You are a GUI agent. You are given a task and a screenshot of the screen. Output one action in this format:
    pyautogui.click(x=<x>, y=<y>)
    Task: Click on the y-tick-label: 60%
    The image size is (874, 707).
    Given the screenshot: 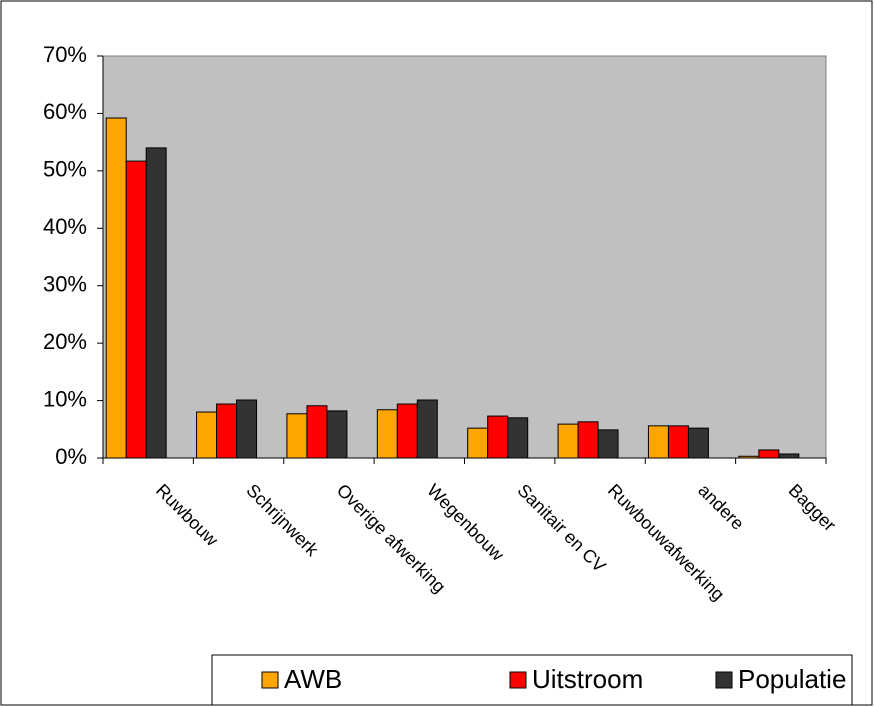 What is the action you would take?
    pyautogui.click(x=65, y=111)
    